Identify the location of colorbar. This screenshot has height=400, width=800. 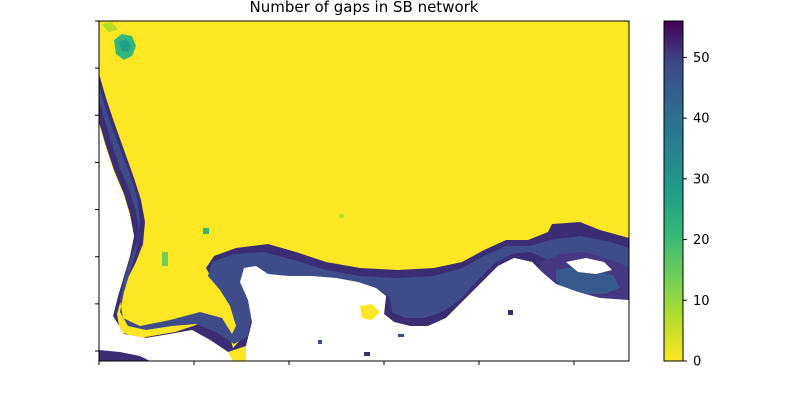
(673, 191).